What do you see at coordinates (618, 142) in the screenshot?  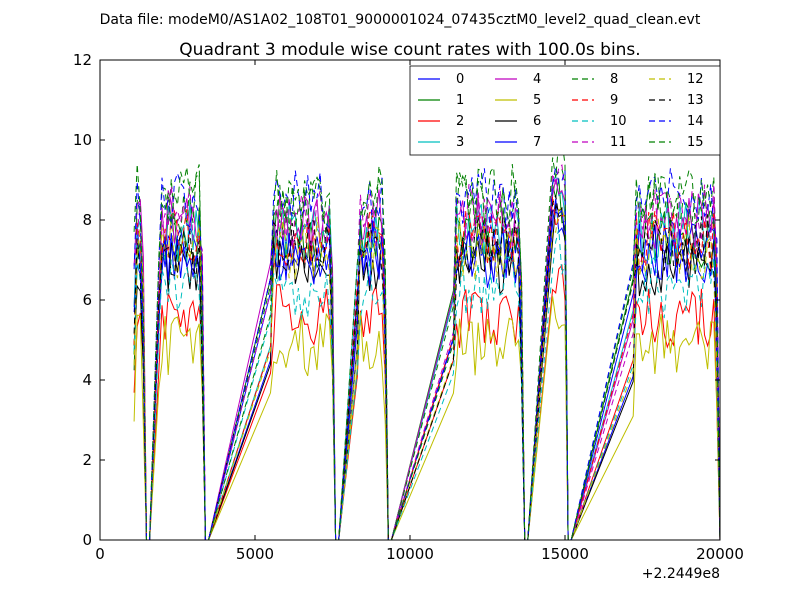 I see `legend-label-11: 11` at bounding box center [618, 142].